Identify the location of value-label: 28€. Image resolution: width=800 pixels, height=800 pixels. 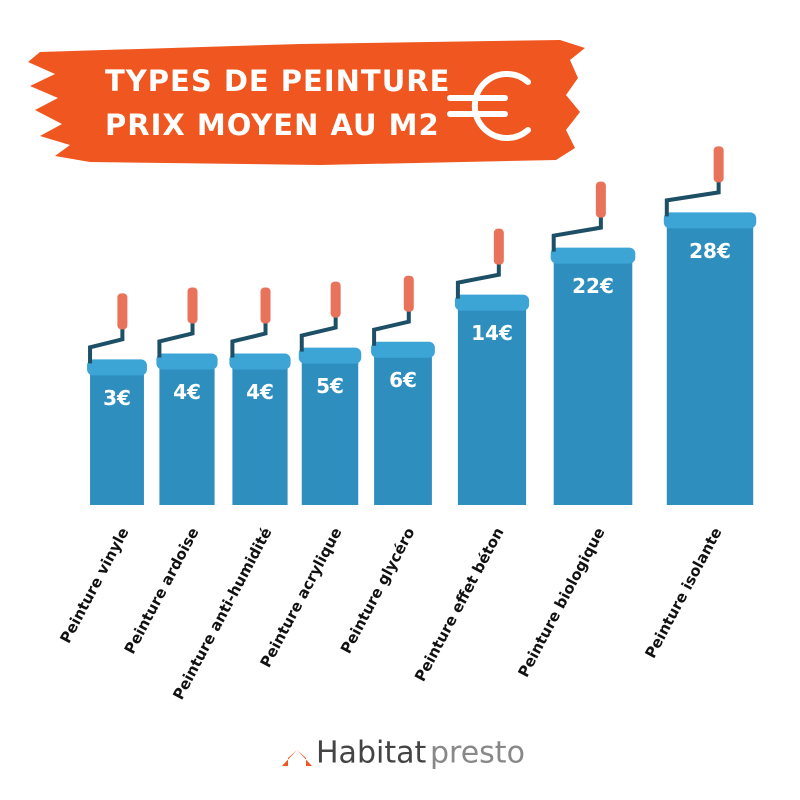
(710, 251).